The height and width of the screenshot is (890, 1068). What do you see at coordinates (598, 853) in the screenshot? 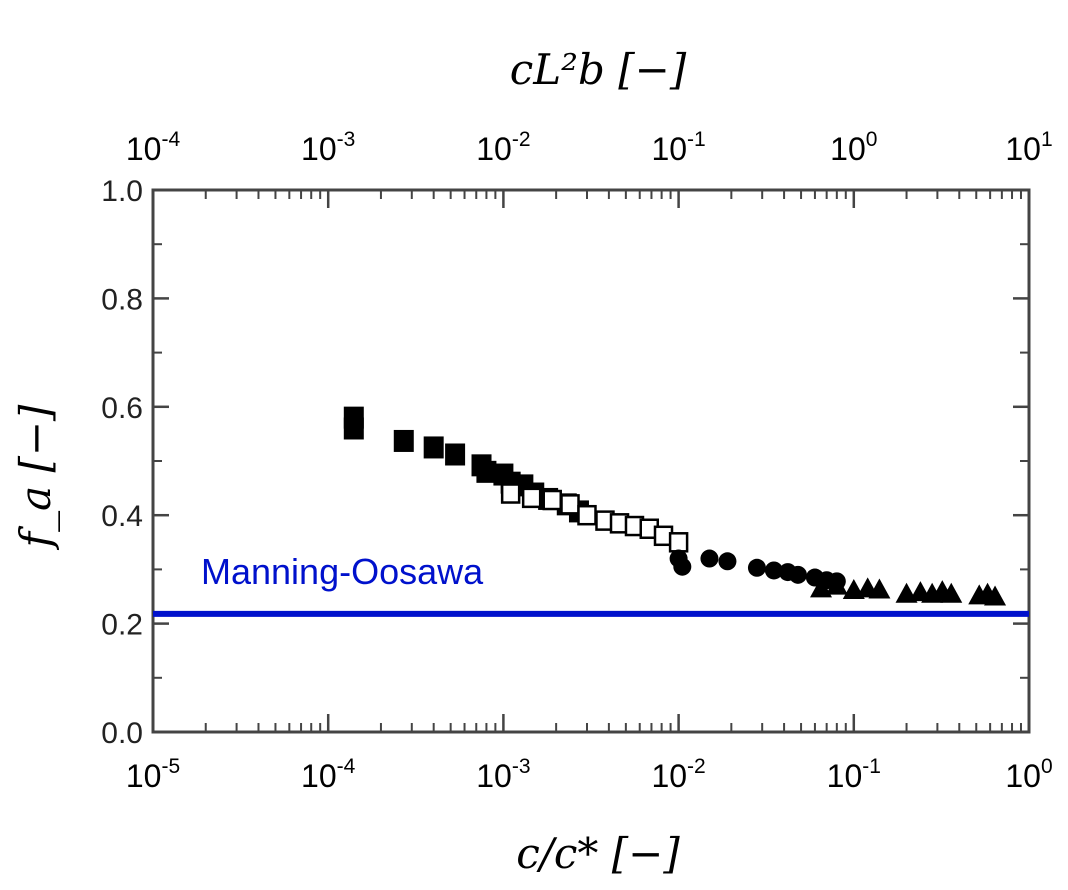
I see `x-axis-title: c/c* [−]` at bounding box center [598, 853].